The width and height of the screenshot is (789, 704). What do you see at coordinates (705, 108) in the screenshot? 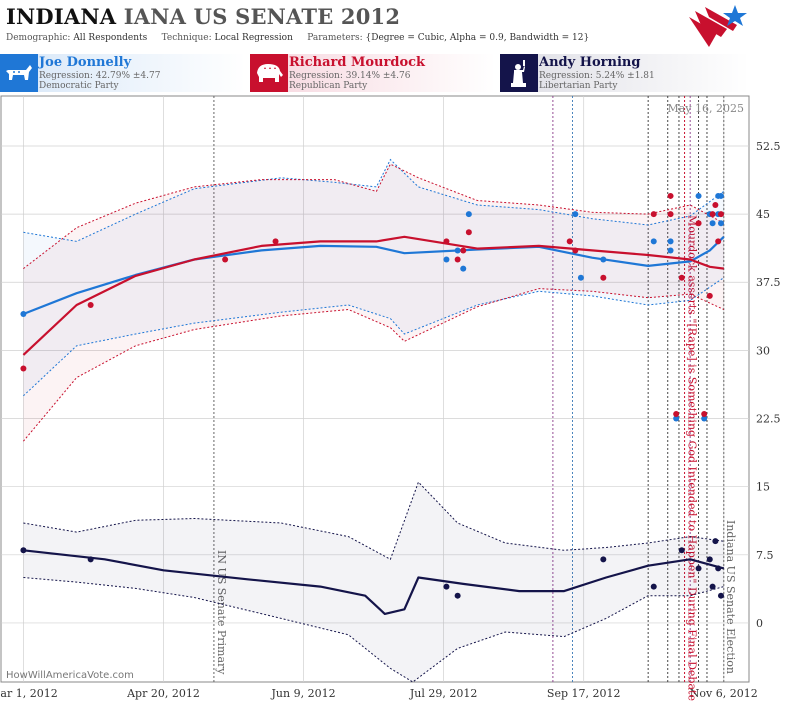
I see `date-stamp: May 16, 2025` at bounding box center [705, 108].